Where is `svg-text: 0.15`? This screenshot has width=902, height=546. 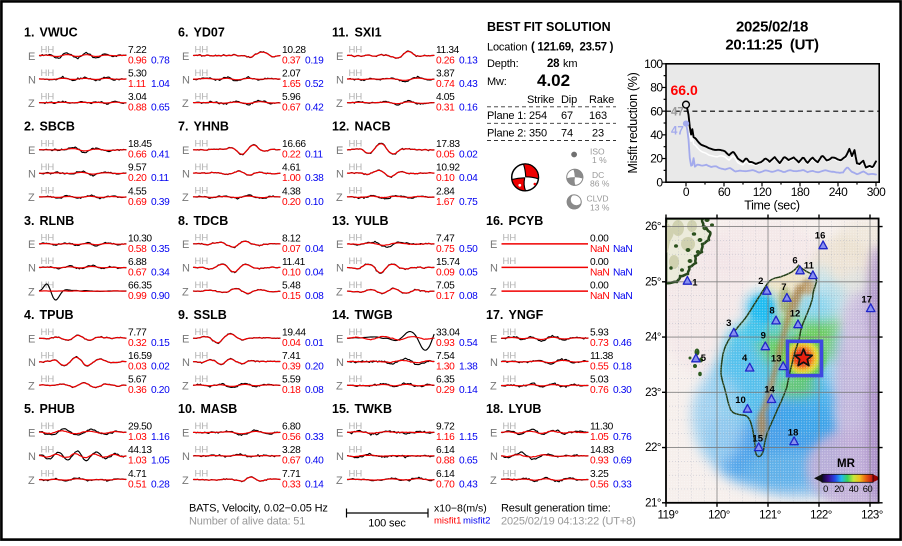 svg-text: 0.15 is located at coordinates (160, 343).